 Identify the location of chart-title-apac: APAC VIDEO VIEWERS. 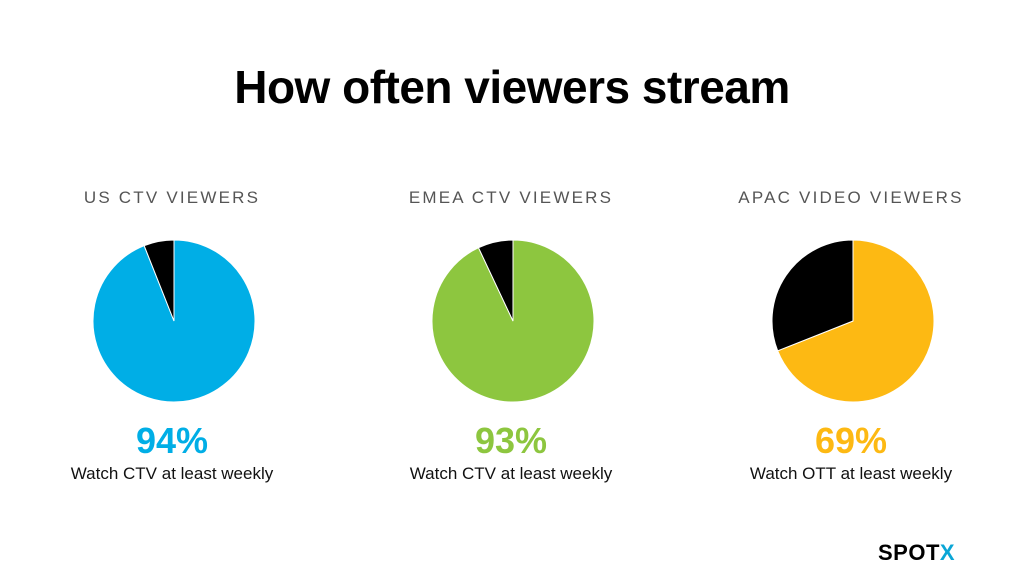
(851, 197).